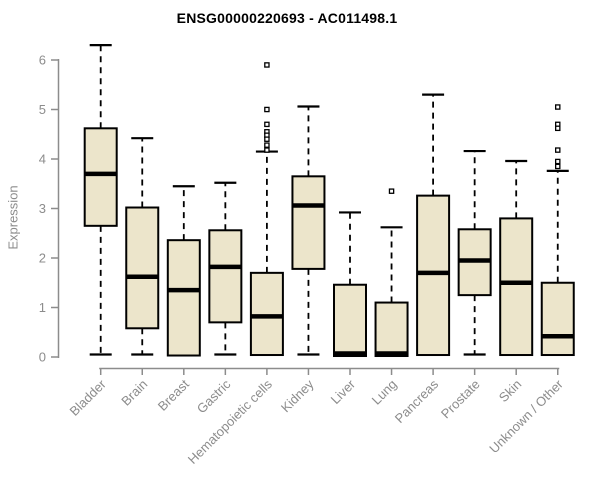  Describe the element at coordinates (225, 276) in the screenshot. I see `box-gastric` at that location.